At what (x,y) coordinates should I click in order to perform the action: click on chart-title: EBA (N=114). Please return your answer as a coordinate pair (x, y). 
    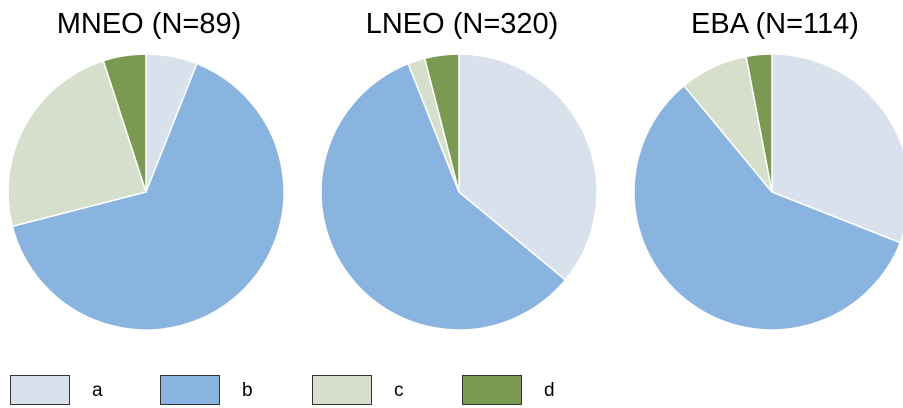
    Looking at the image, I should click on (775, 24).